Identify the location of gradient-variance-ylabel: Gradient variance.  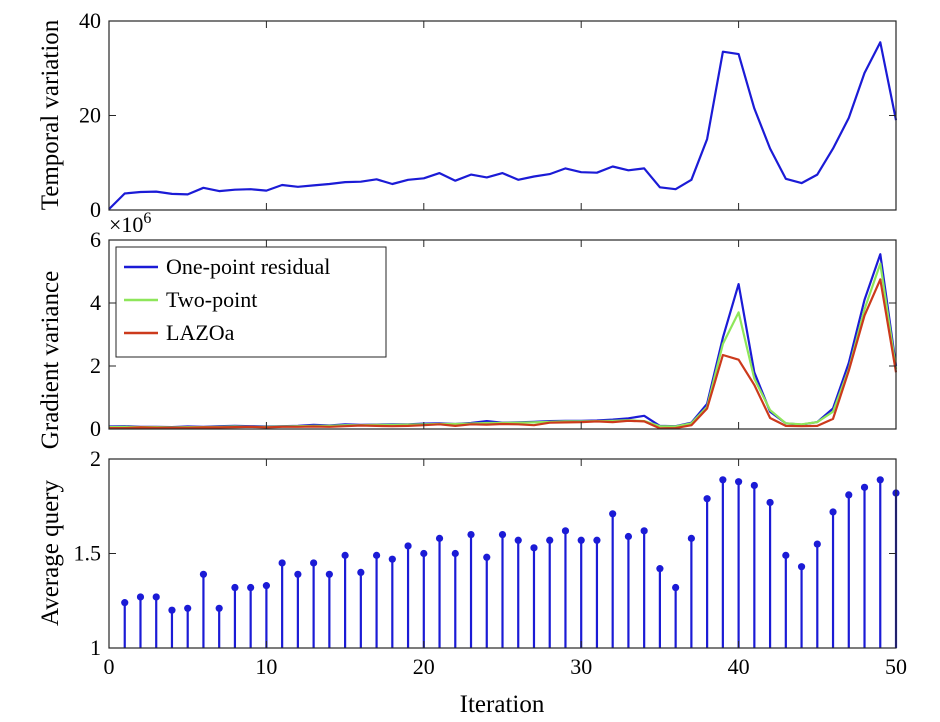
(50, 360).